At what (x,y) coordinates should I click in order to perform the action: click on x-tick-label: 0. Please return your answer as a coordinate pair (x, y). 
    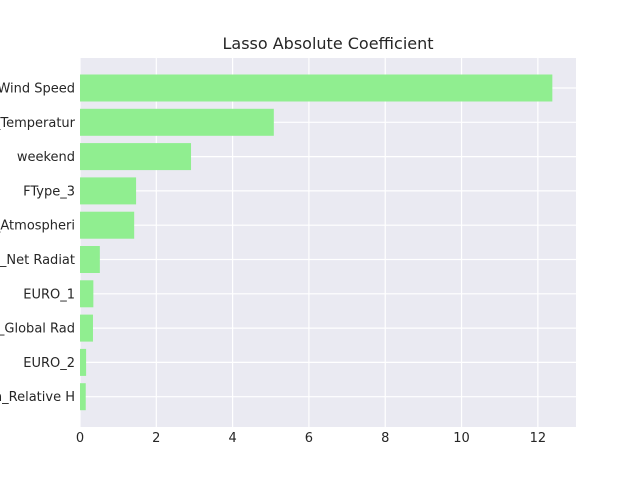
    Looking at the image, I should click on (80, 438).